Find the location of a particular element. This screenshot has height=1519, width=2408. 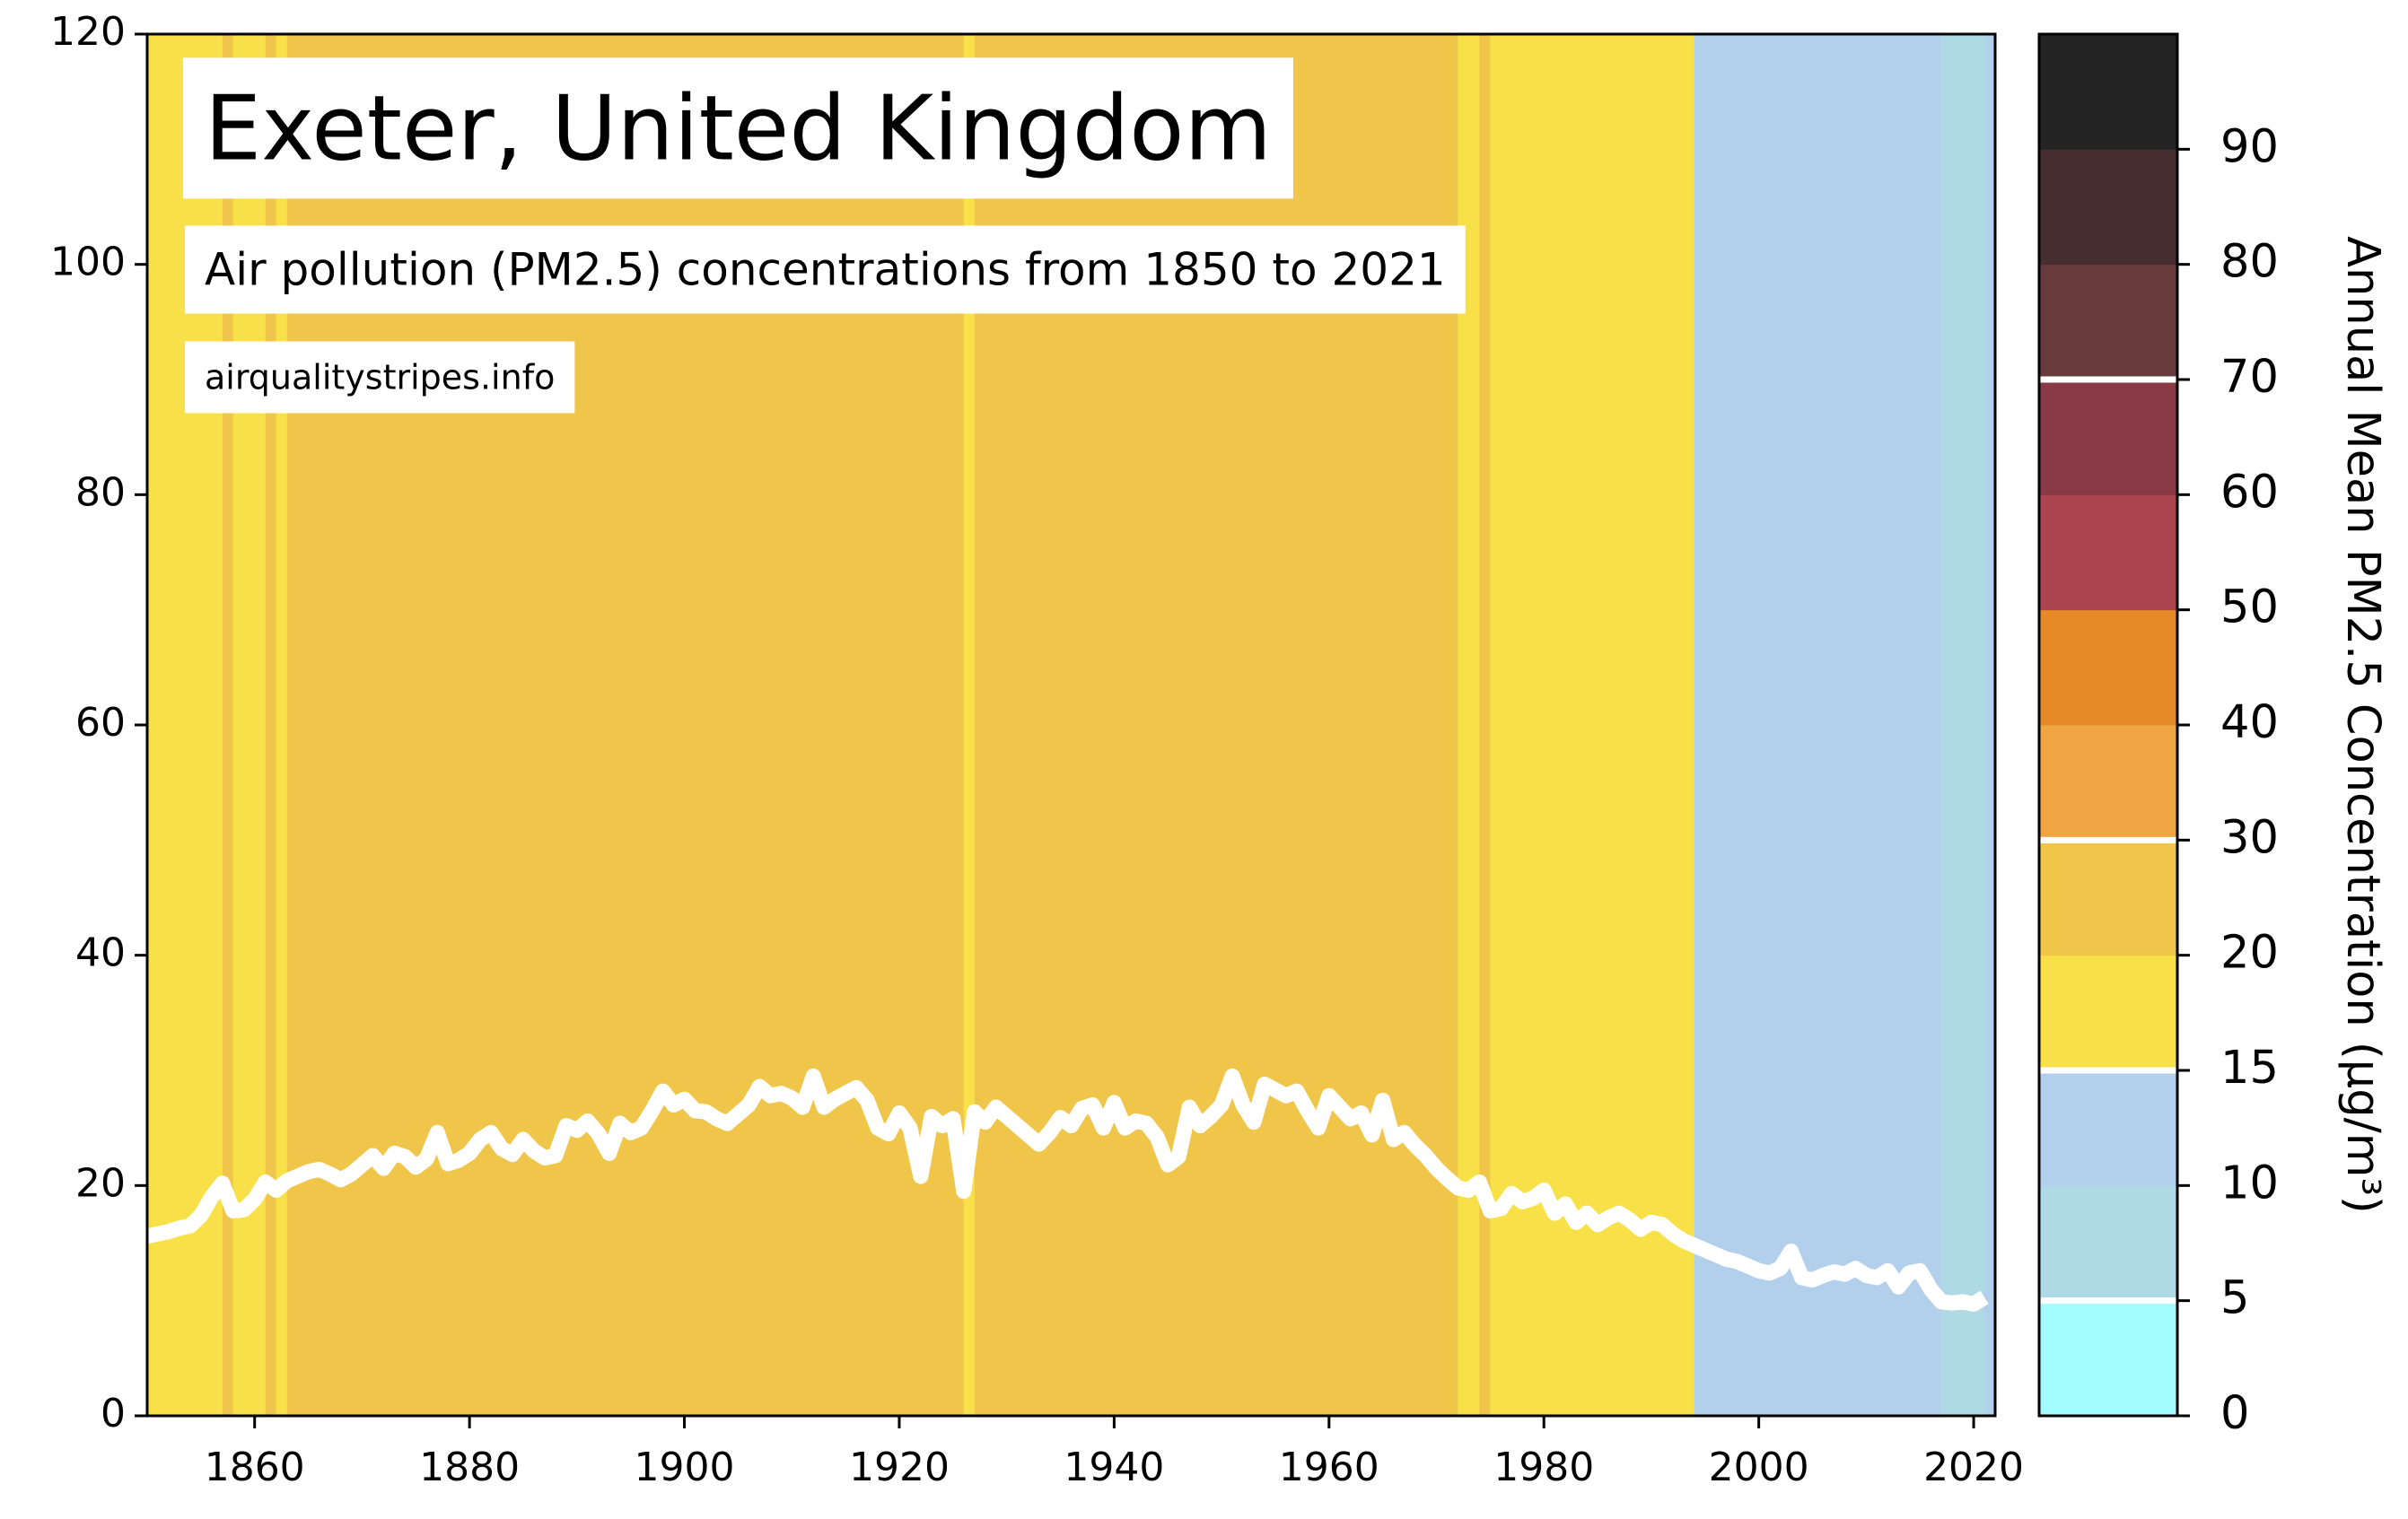

x-tick-label: 1860 is located at coordinates (255, 1467).